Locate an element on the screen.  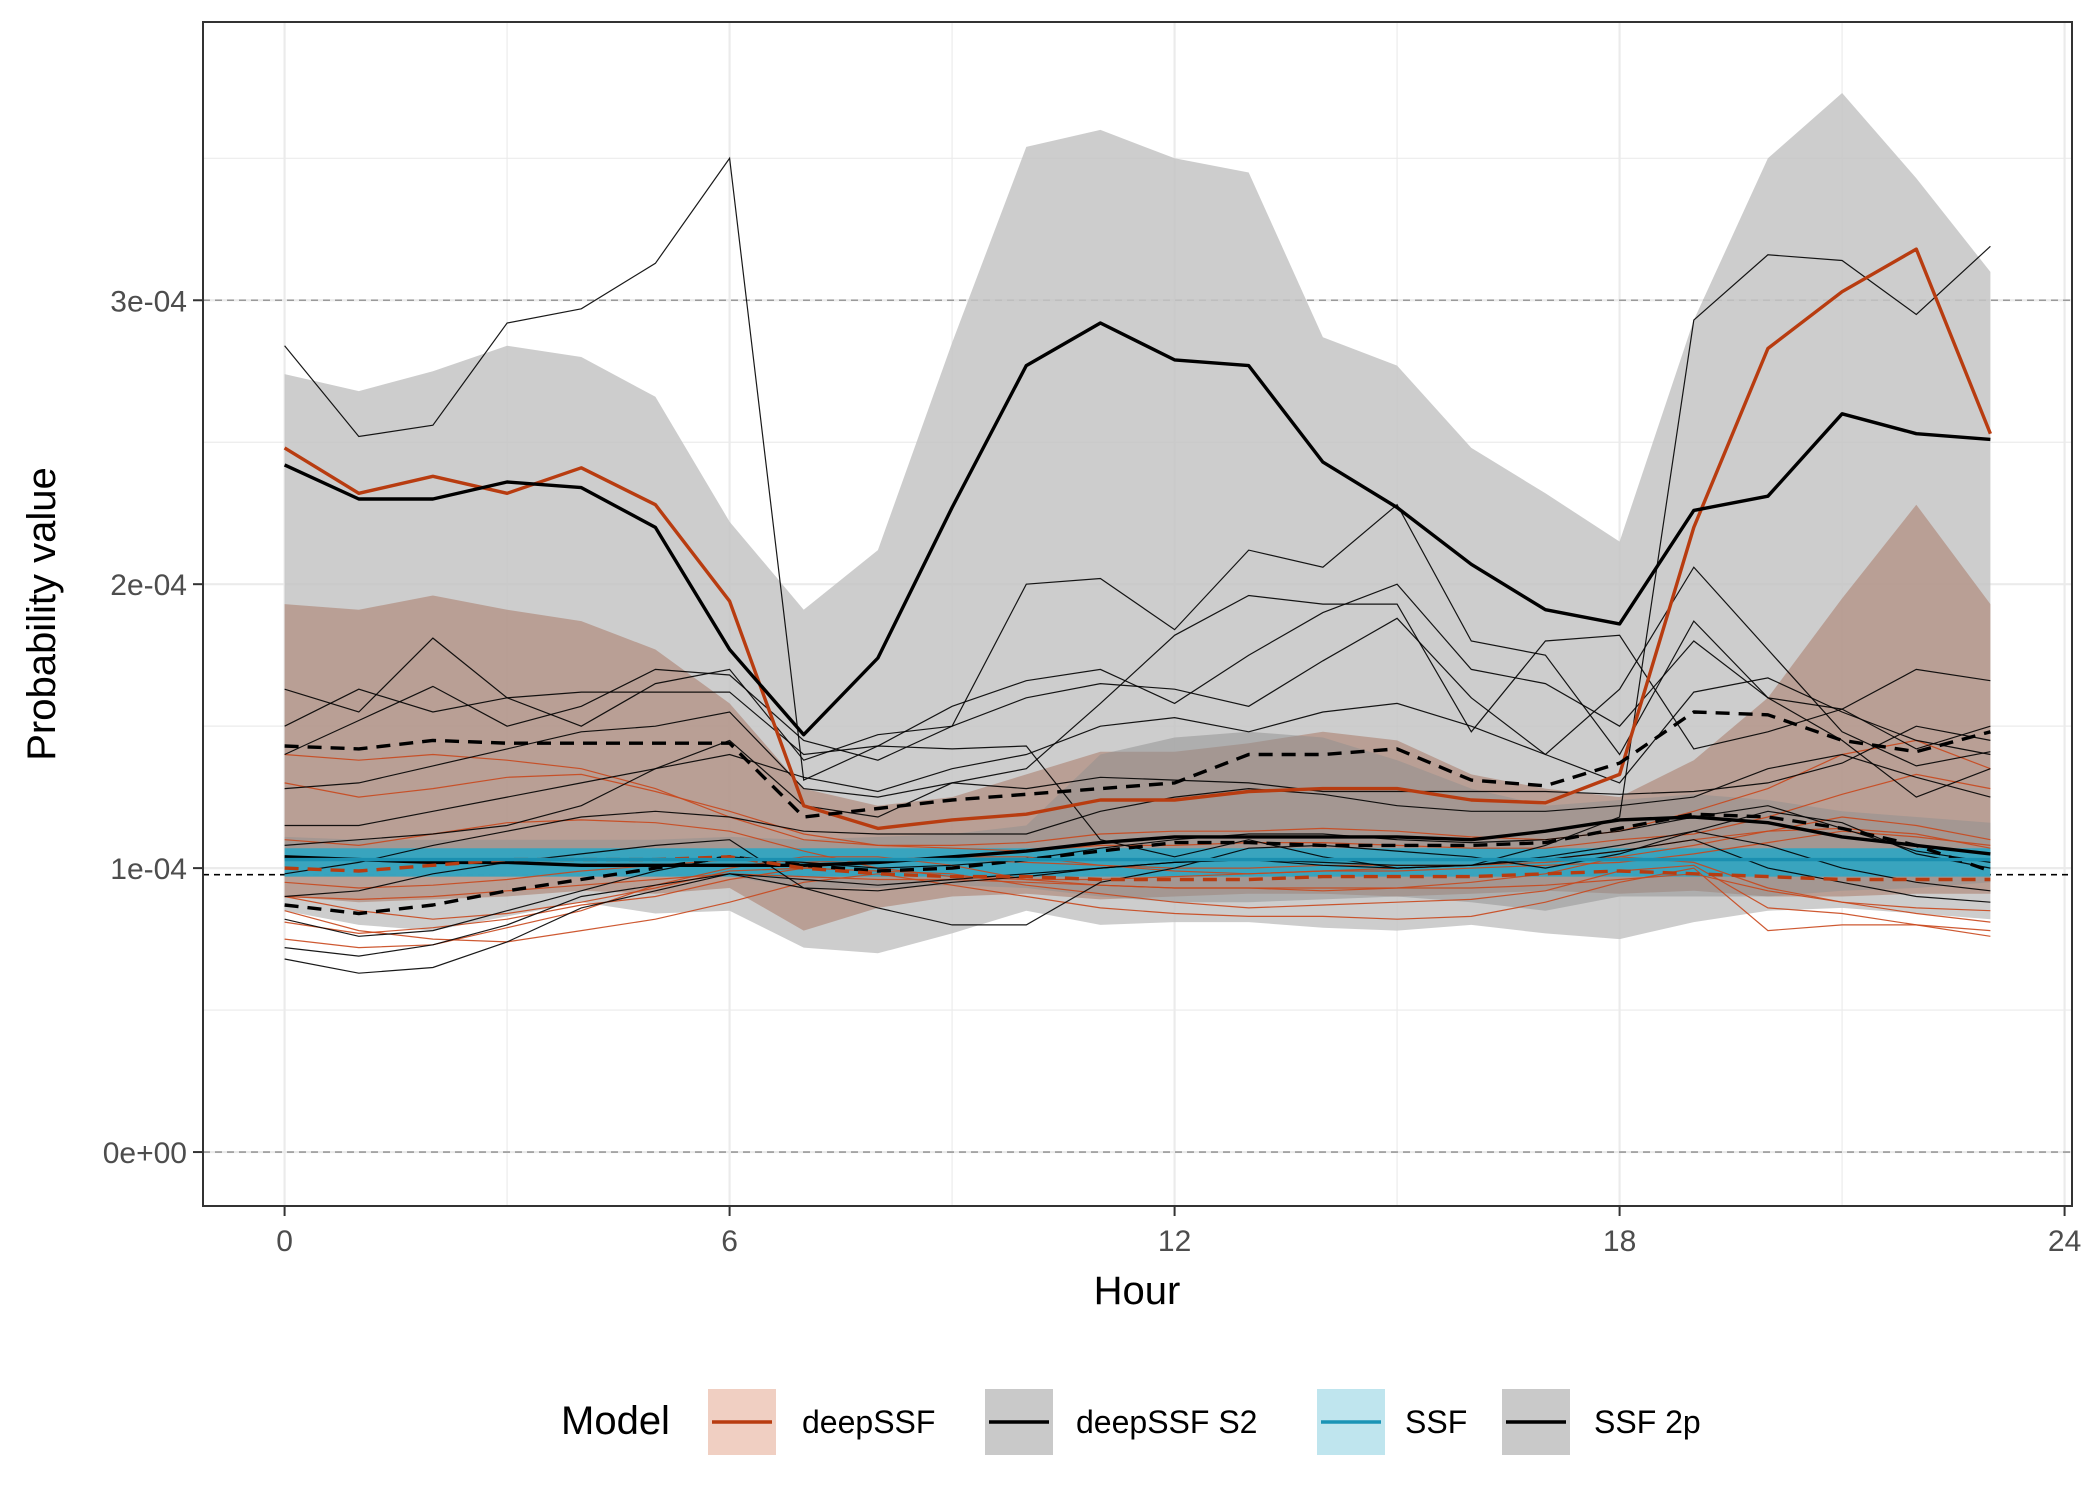
x-tick-label: 12 is located at coordinates (1174, 1241).